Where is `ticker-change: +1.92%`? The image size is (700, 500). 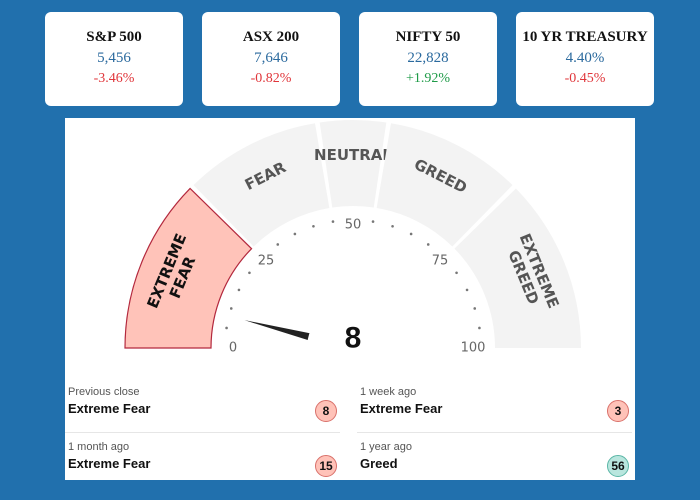
ticker-change: +1.92% is located at coordinates (428, 78).